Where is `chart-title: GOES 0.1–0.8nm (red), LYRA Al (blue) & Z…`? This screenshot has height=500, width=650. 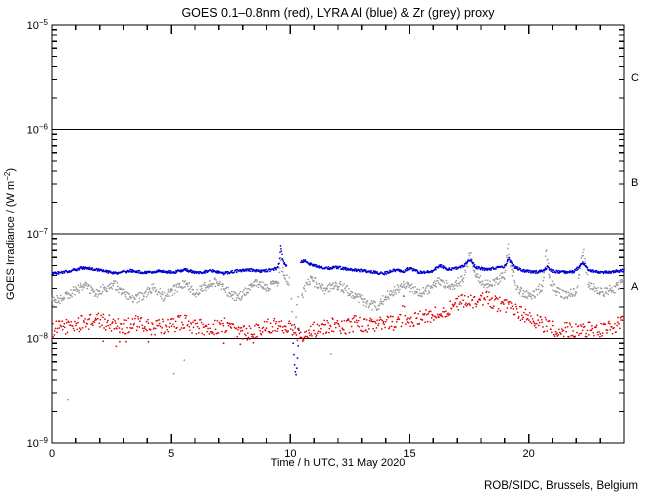 chart-title: GOES 0.1–0.8nm (red), LYRA Al (blue) & Z… is located at coordinates (338, 13).